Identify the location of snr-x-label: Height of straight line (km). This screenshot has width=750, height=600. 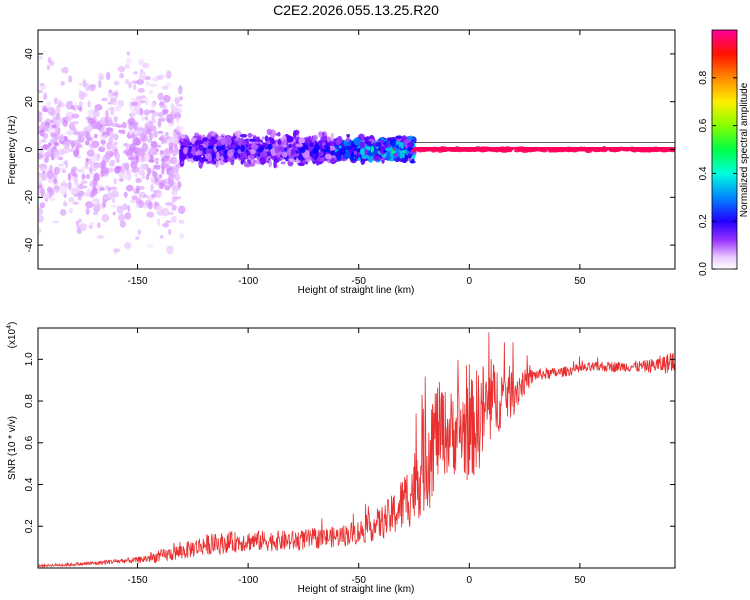
(356, 589).